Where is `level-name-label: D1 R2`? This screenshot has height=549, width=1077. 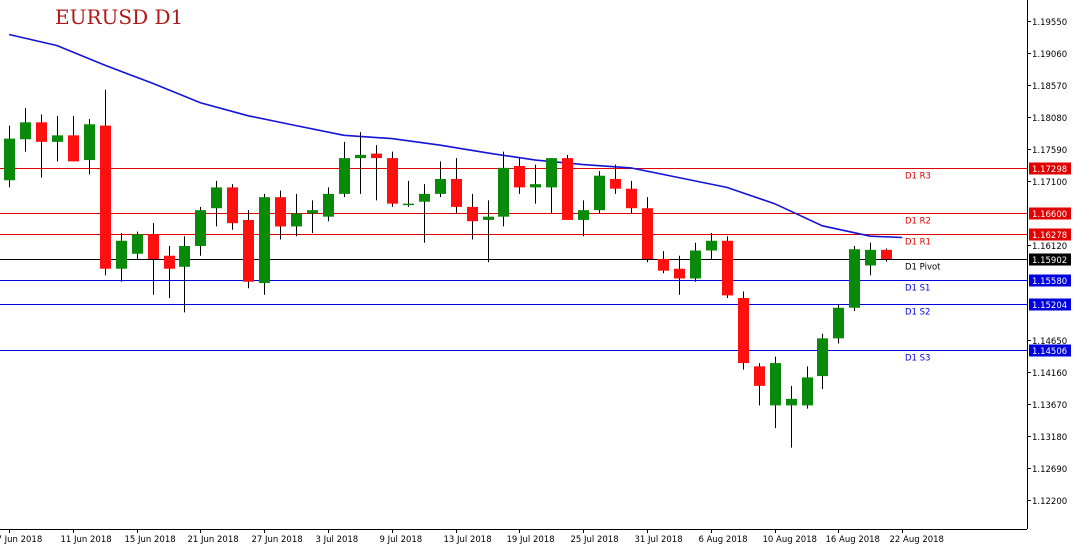
level-name-label: D1 R2 is located at coordinates (918, 222).